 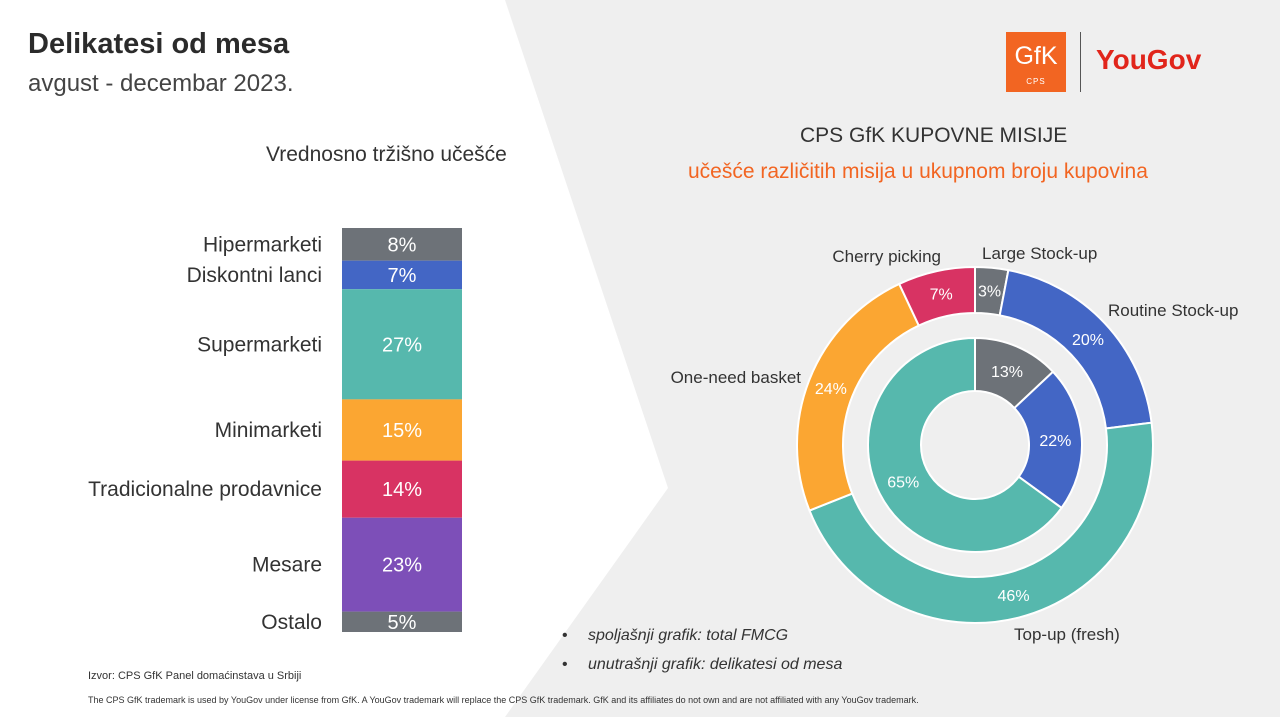 I want to click on bar-segment-tradicionalne-prodavnice, so click(x=402, y=489).